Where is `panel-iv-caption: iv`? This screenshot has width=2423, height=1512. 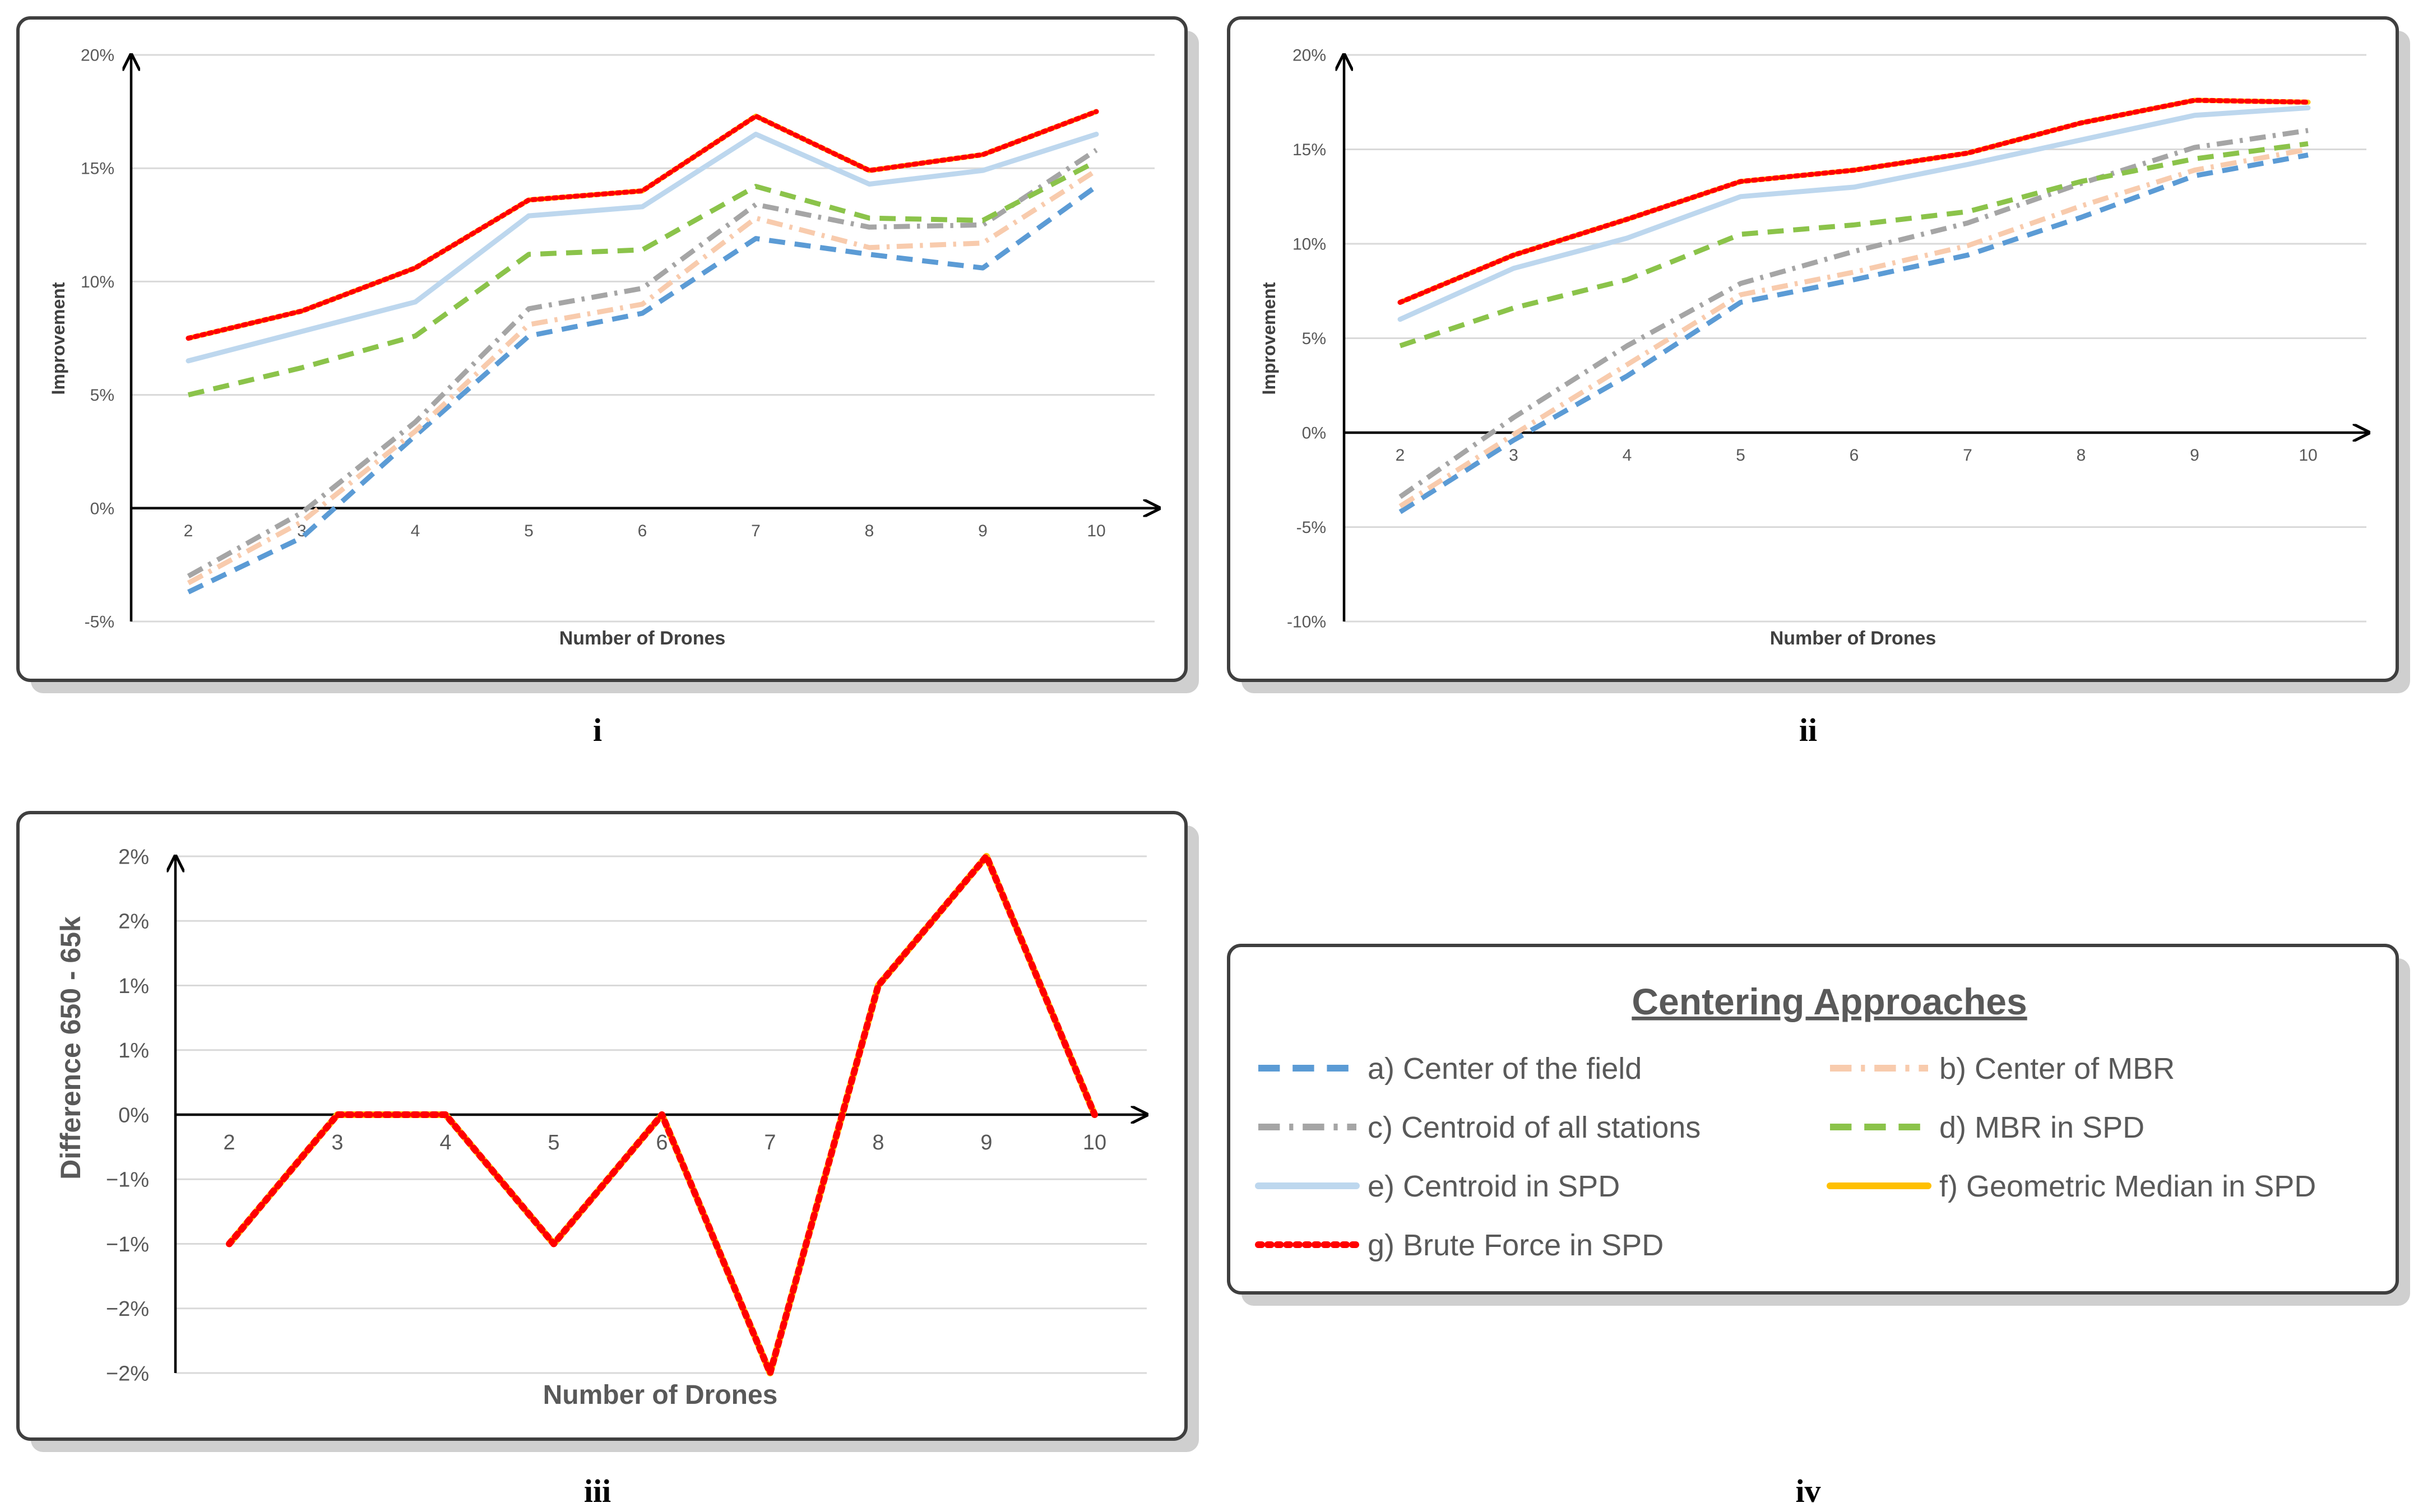
panel-iv-caption: iv is located at coordinates (1808, 1491).